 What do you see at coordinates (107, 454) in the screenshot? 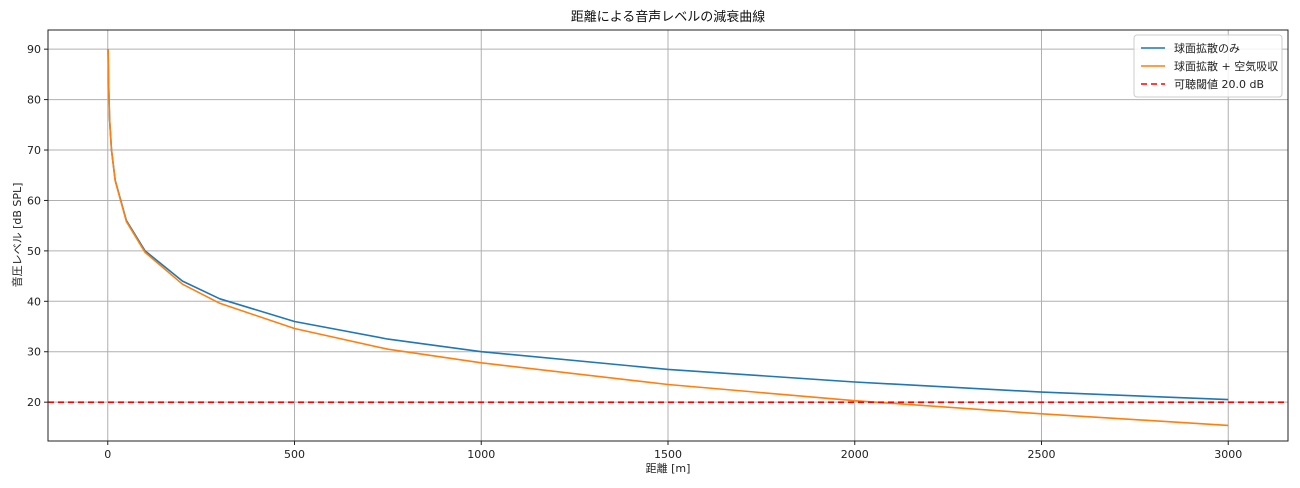
I see `x-tick-label: 0` at bounding box center [107, 454].